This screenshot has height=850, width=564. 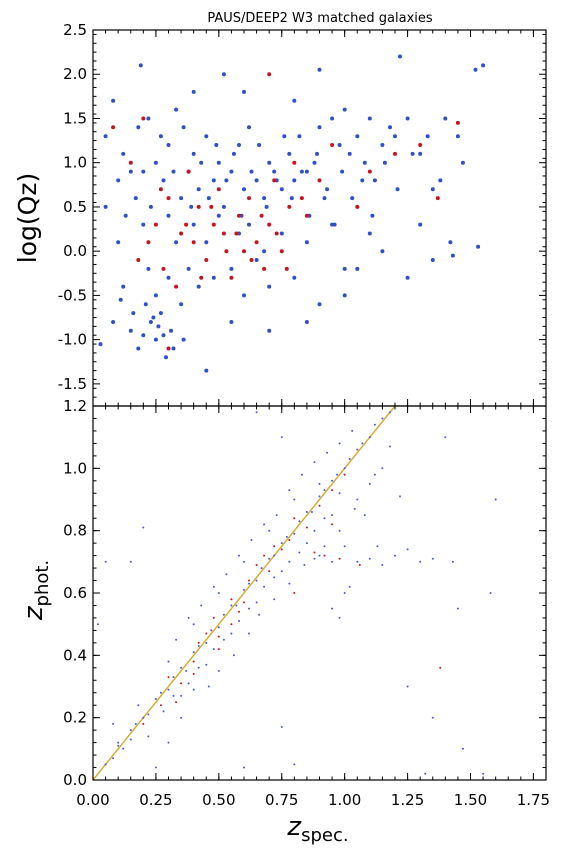 I want to click on y-tick-label: 1.0, so click(x=75, y=163).